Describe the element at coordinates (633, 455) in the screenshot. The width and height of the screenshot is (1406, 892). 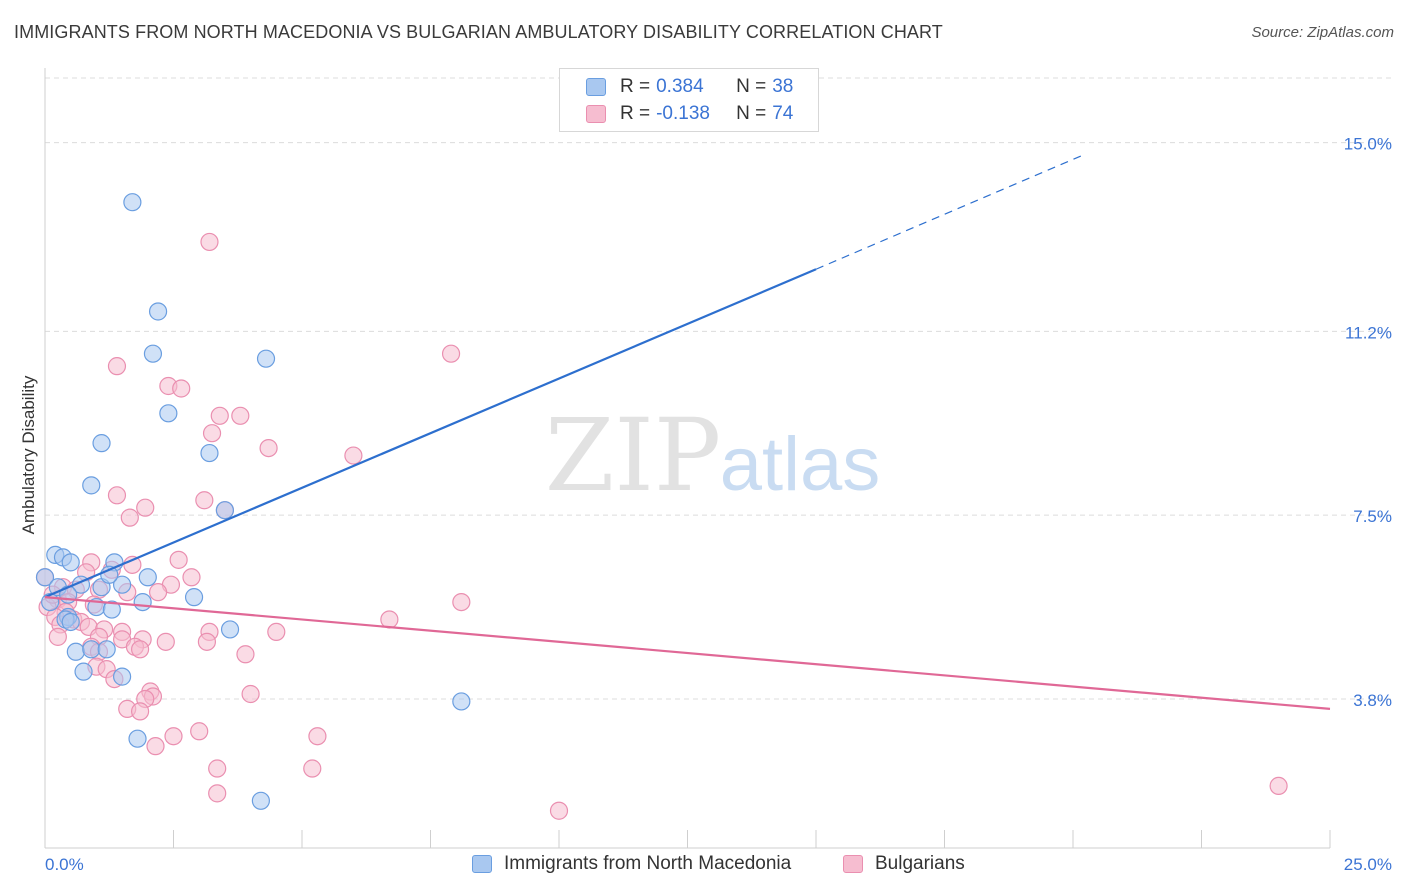
I see `watermark-zip: ZIP` at that location.